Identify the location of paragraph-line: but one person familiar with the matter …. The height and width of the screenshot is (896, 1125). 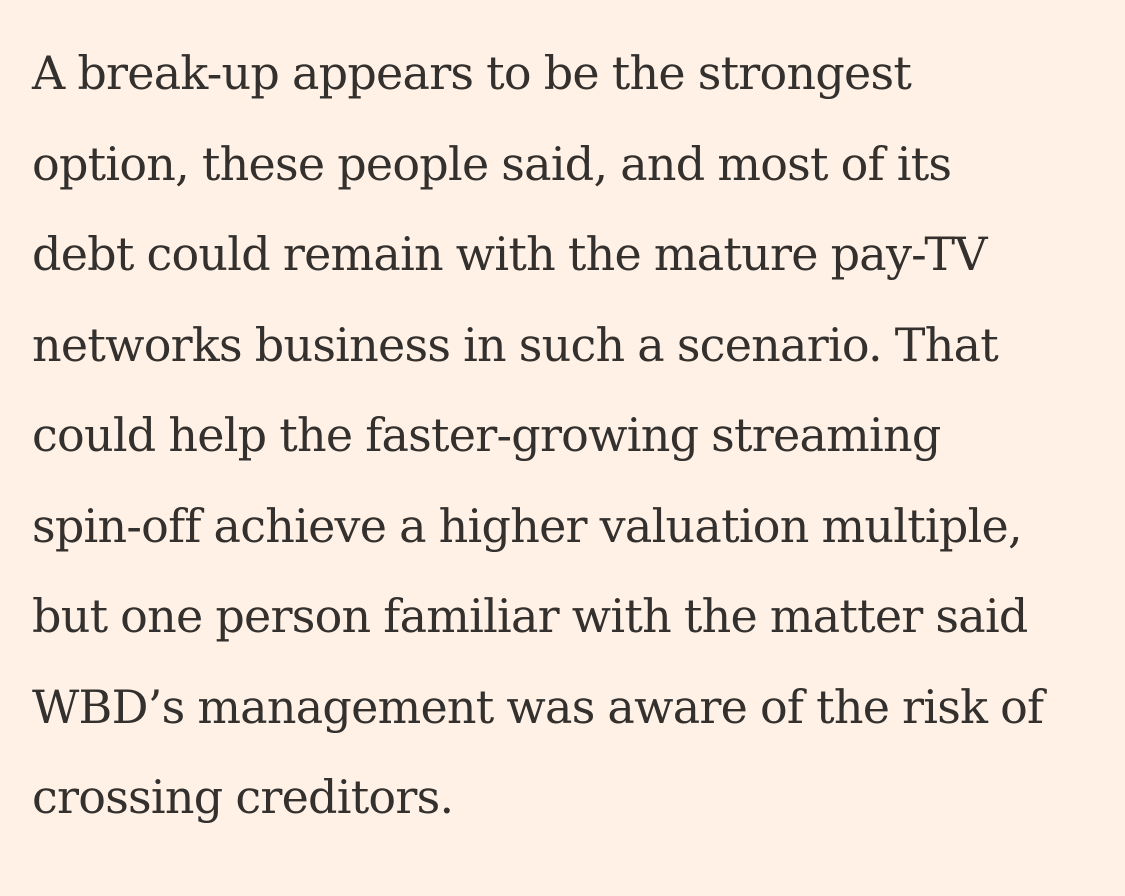
(530, 616).